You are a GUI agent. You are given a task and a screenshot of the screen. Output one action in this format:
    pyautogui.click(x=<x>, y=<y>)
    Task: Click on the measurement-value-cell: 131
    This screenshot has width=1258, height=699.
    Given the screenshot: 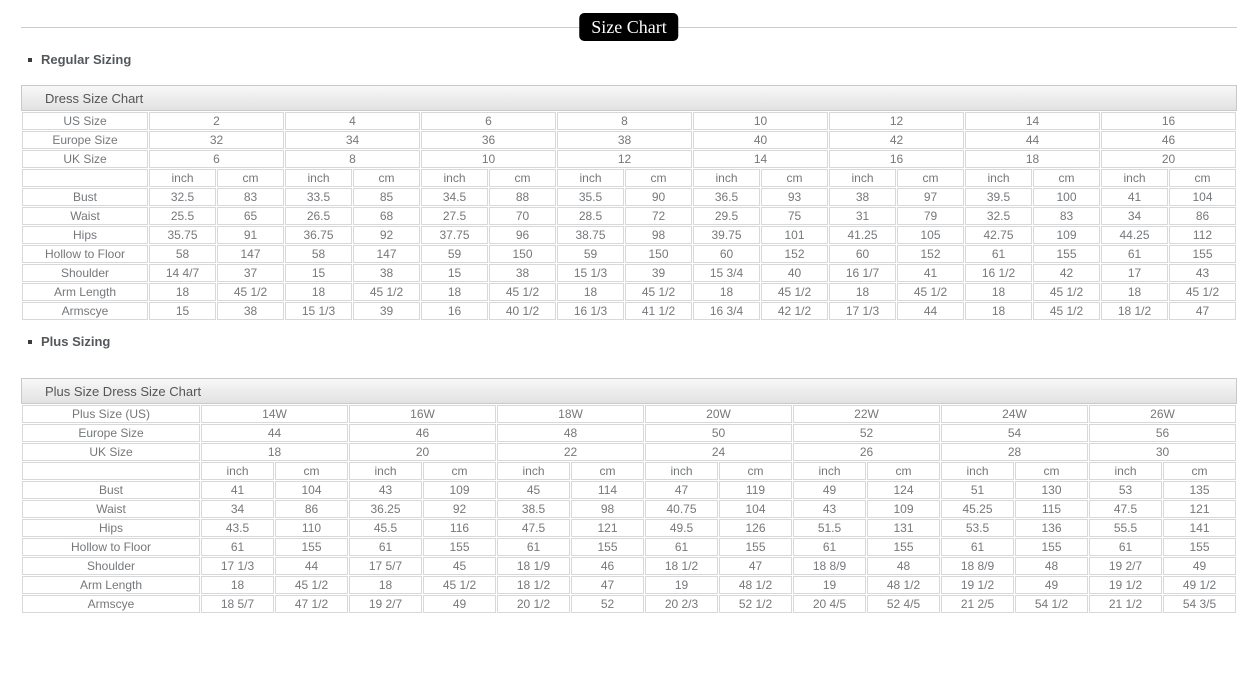 What is the action you would take?
    pyautogui.click(x=903, y=528)
    